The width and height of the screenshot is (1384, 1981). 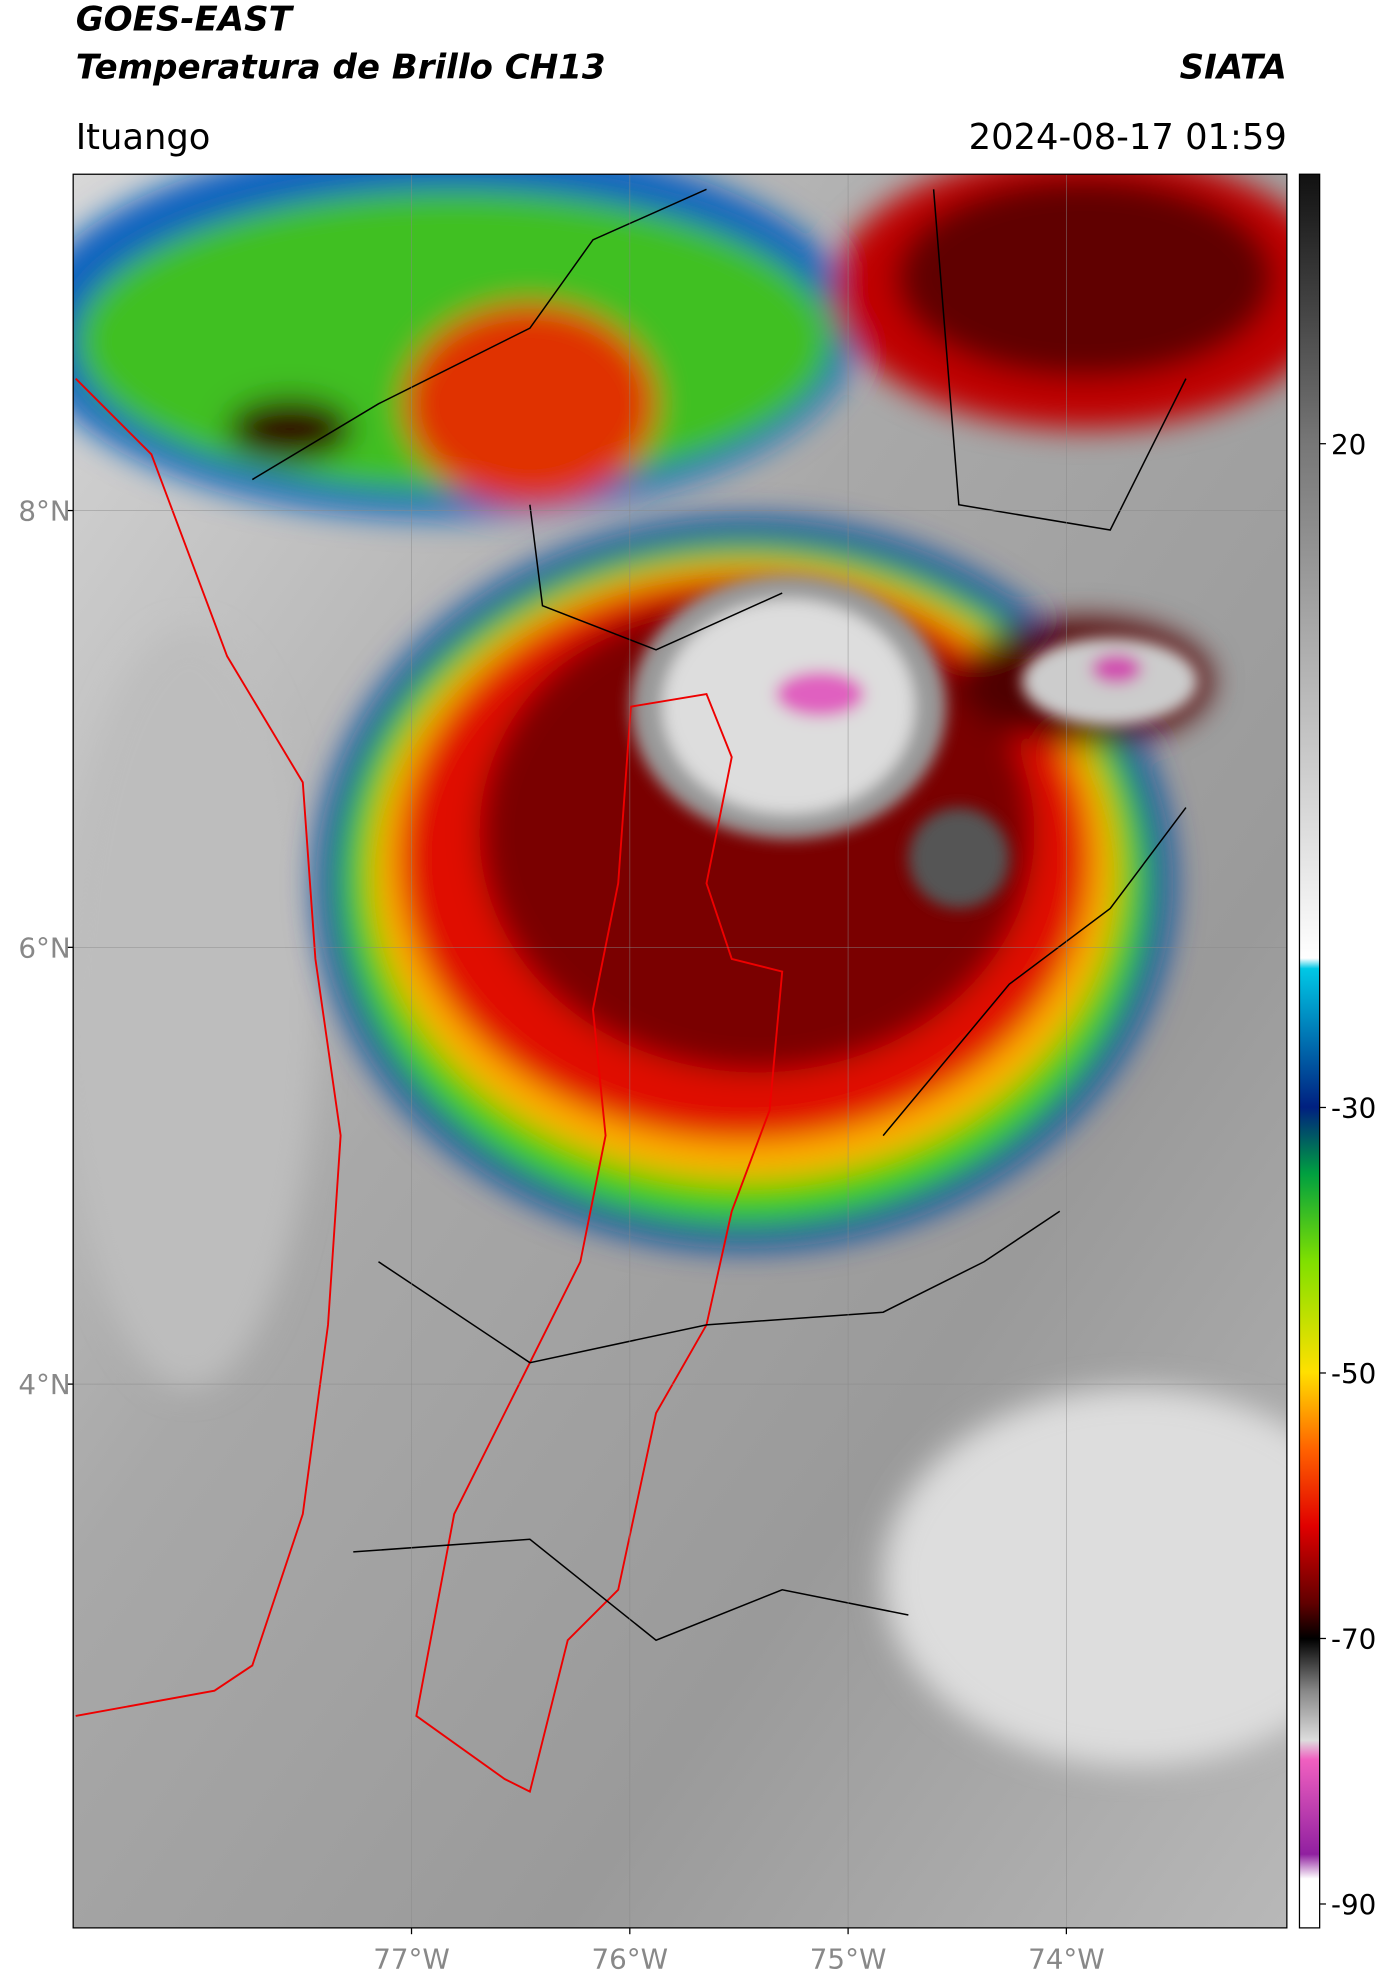 What do you see at coordinates (1353, 1904) in the screenshot?
I see `colorbar-tick-label: -90` at bounding box center [1353, 1904].